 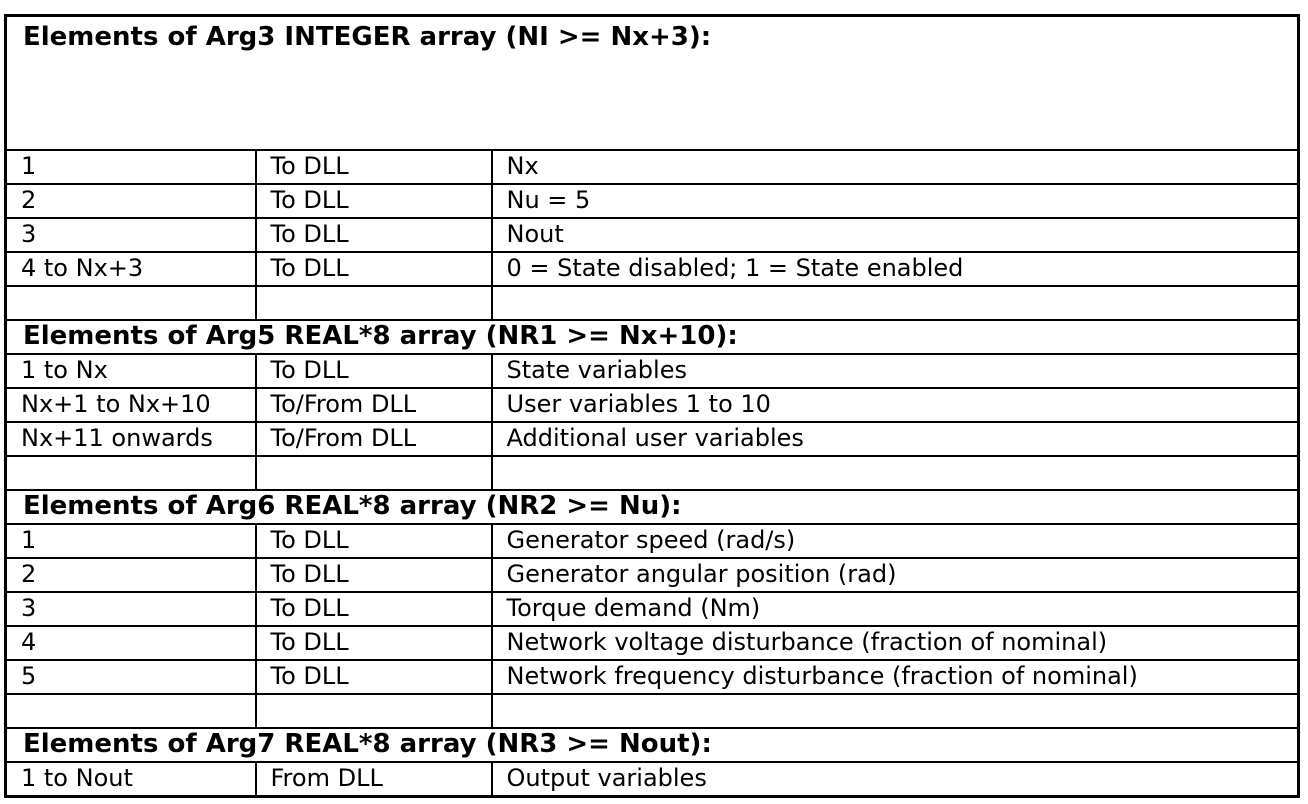 I want to click on cell-description: State variables, so click(x=895, y=371).